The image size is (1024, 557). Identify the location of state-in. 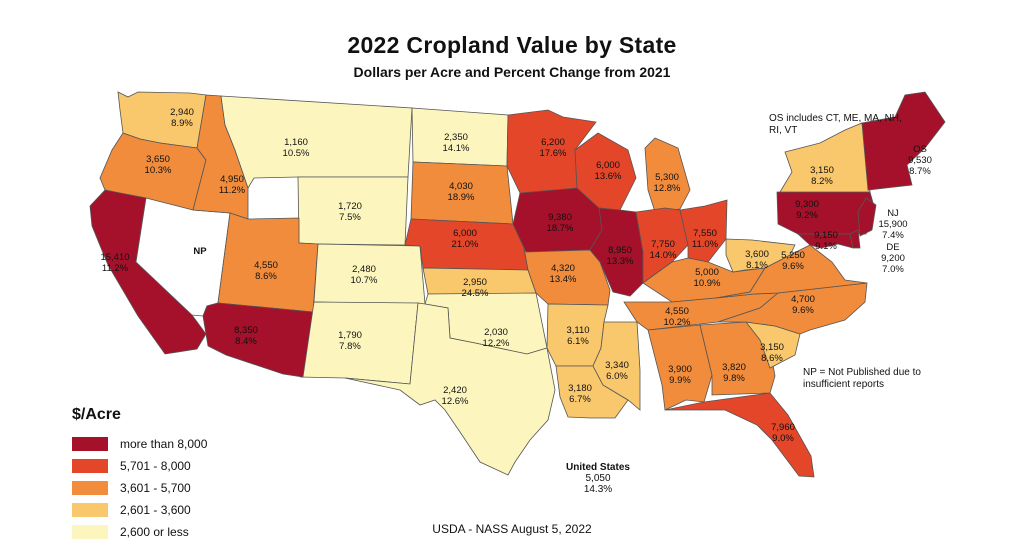
(662, 245).